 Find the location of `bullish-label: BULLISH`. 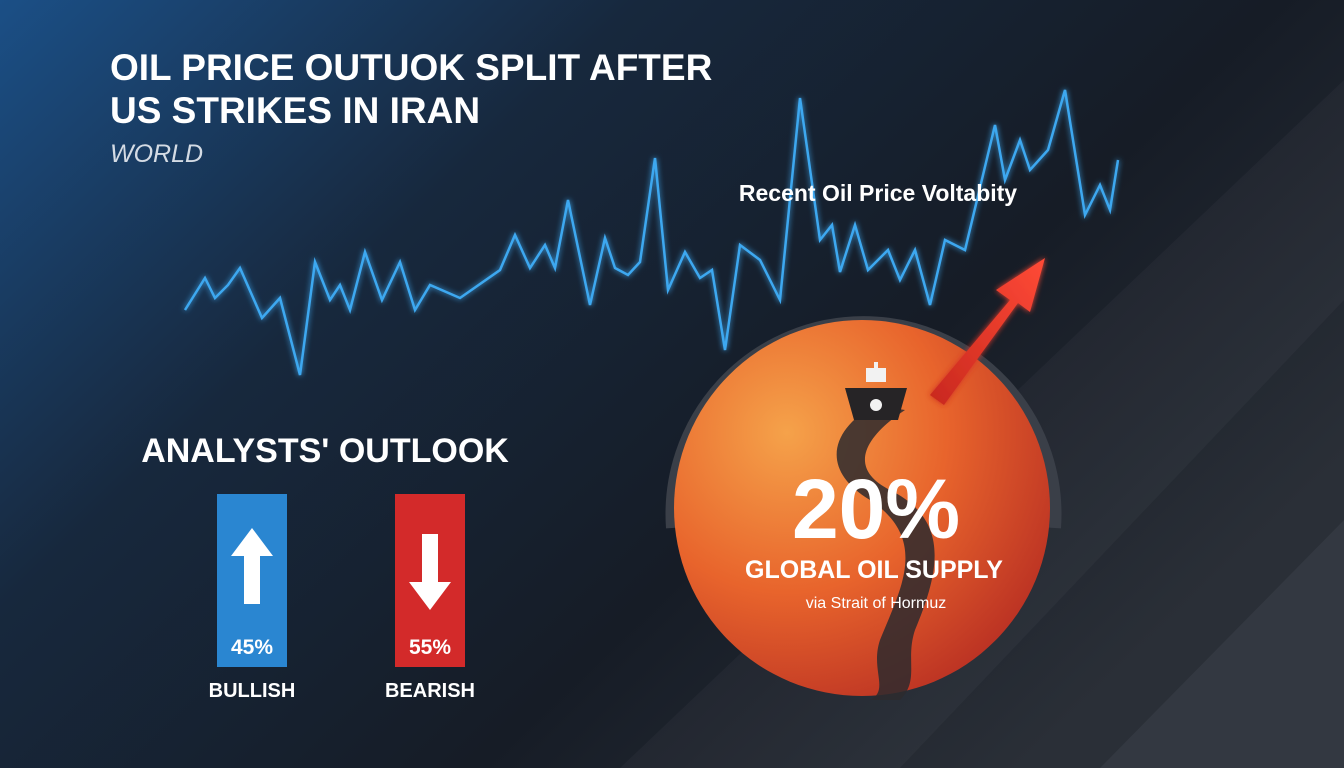

bullish-label: BULLISH is located at coordinates (252, 691).